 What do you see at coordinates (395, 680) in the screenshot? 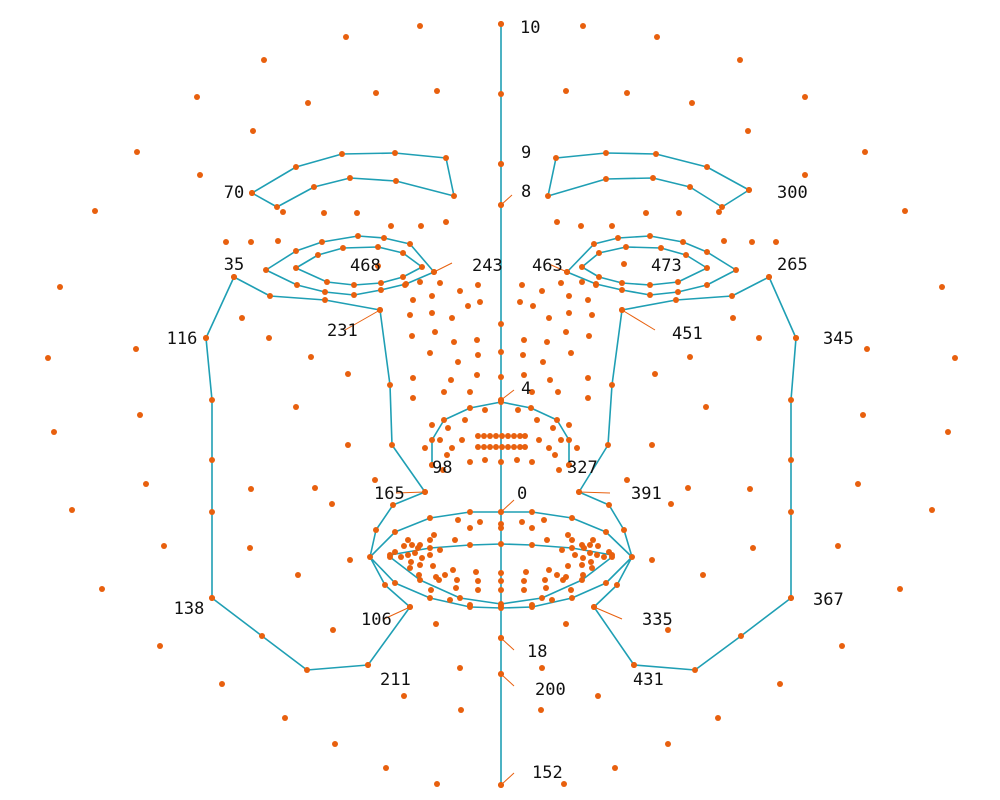
I see `landmark-label-211: 211` at bounding box center [395, 680].